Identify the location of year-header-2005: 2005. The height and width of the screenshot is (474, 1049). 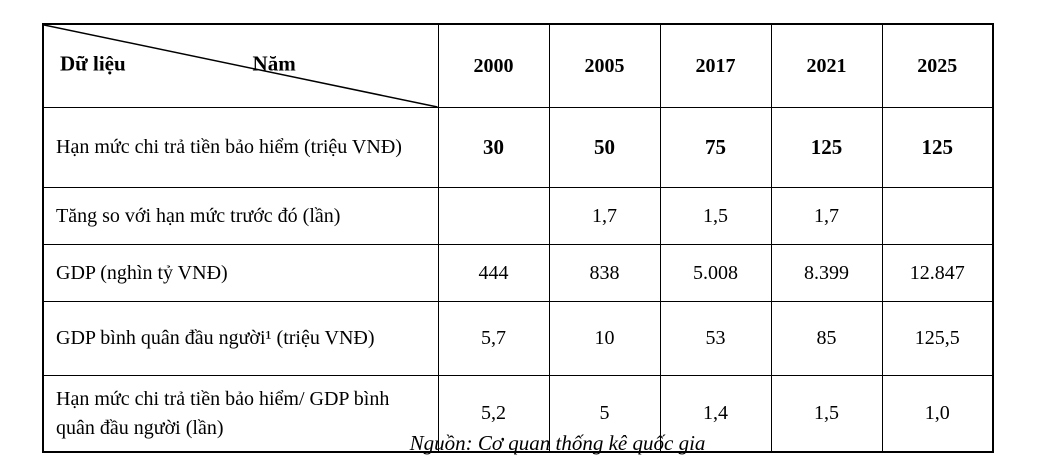
(604, 65).